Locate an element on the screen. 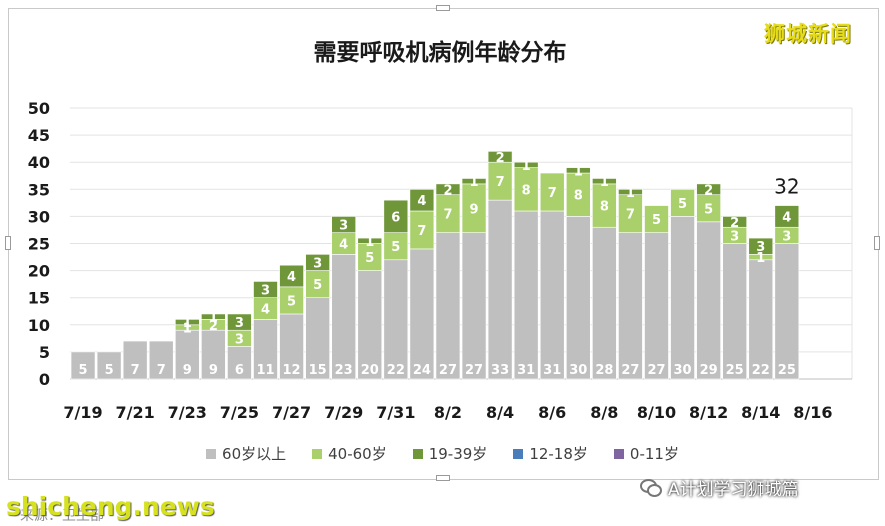  data-label: 11 is located at coordinates (265, 370).